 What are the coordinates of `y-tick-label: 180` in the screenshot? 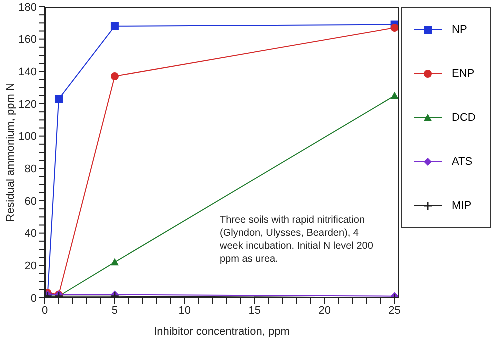 It's located at (27, 8).